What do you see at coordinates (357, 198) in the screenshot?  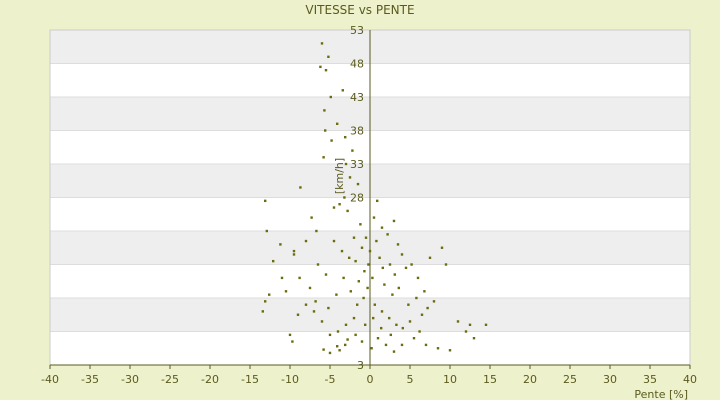 I see `y-tick-label: 28` at bounding box center [357, 198].